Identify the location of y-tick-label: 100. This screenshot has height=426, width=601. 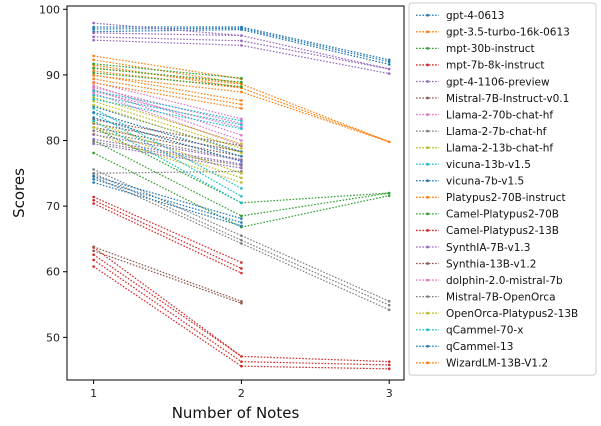
(49, 9).